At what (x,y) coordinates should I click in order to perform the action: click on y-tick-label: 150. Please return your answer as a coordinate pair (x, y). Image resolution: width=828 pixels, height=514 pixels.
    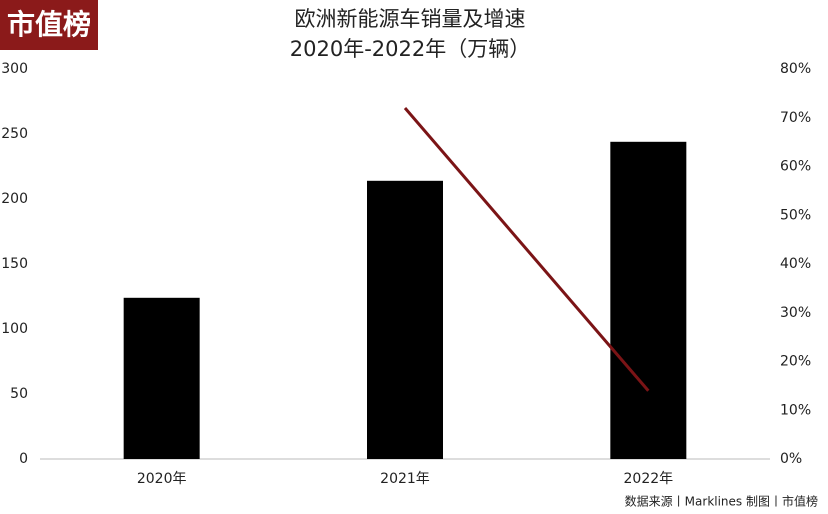
    Looking at the image, I should click on (14, 264).